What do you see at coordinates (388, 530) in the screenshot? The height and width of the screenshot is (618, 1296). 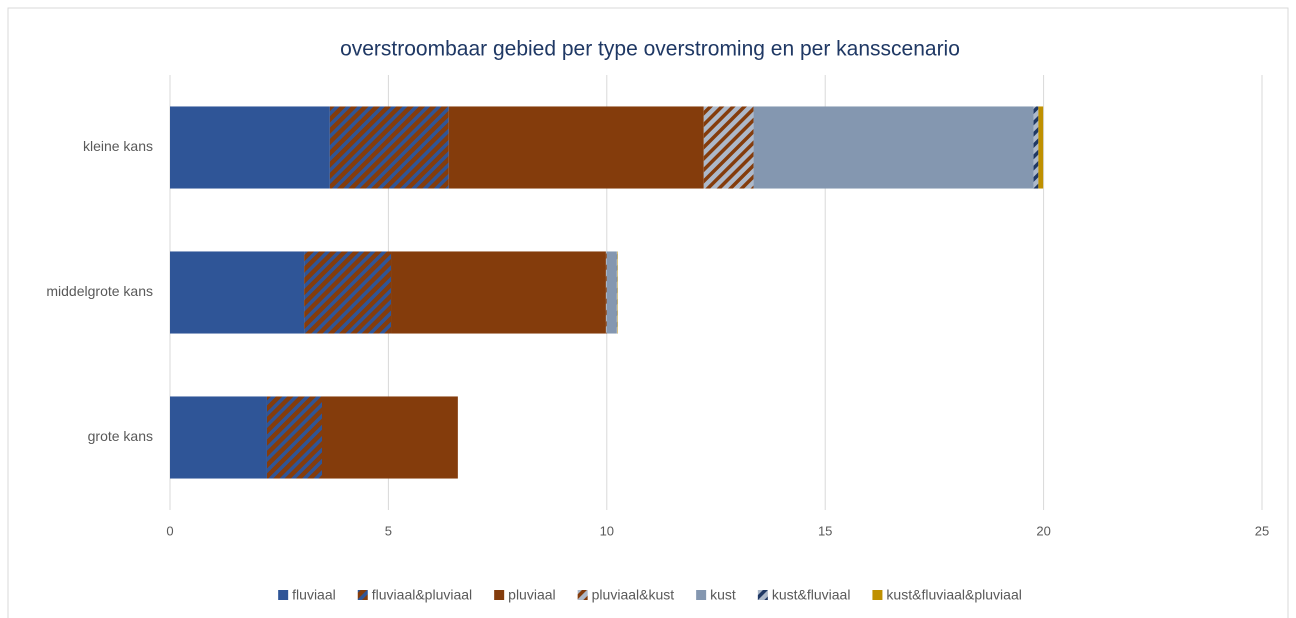 I see `x-tick-label: 5` at bounding box center [388, 530].